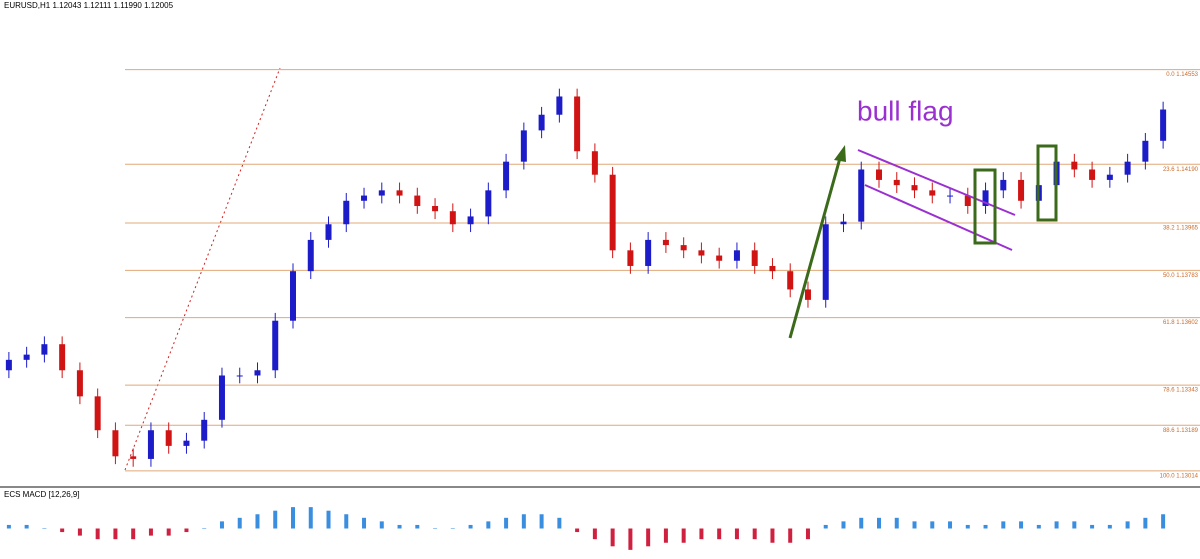 Image resolution: width=1200 pixels, height=559 pixels. I want to click on level-label: 88.6 1.13189, so click(1181, 431).